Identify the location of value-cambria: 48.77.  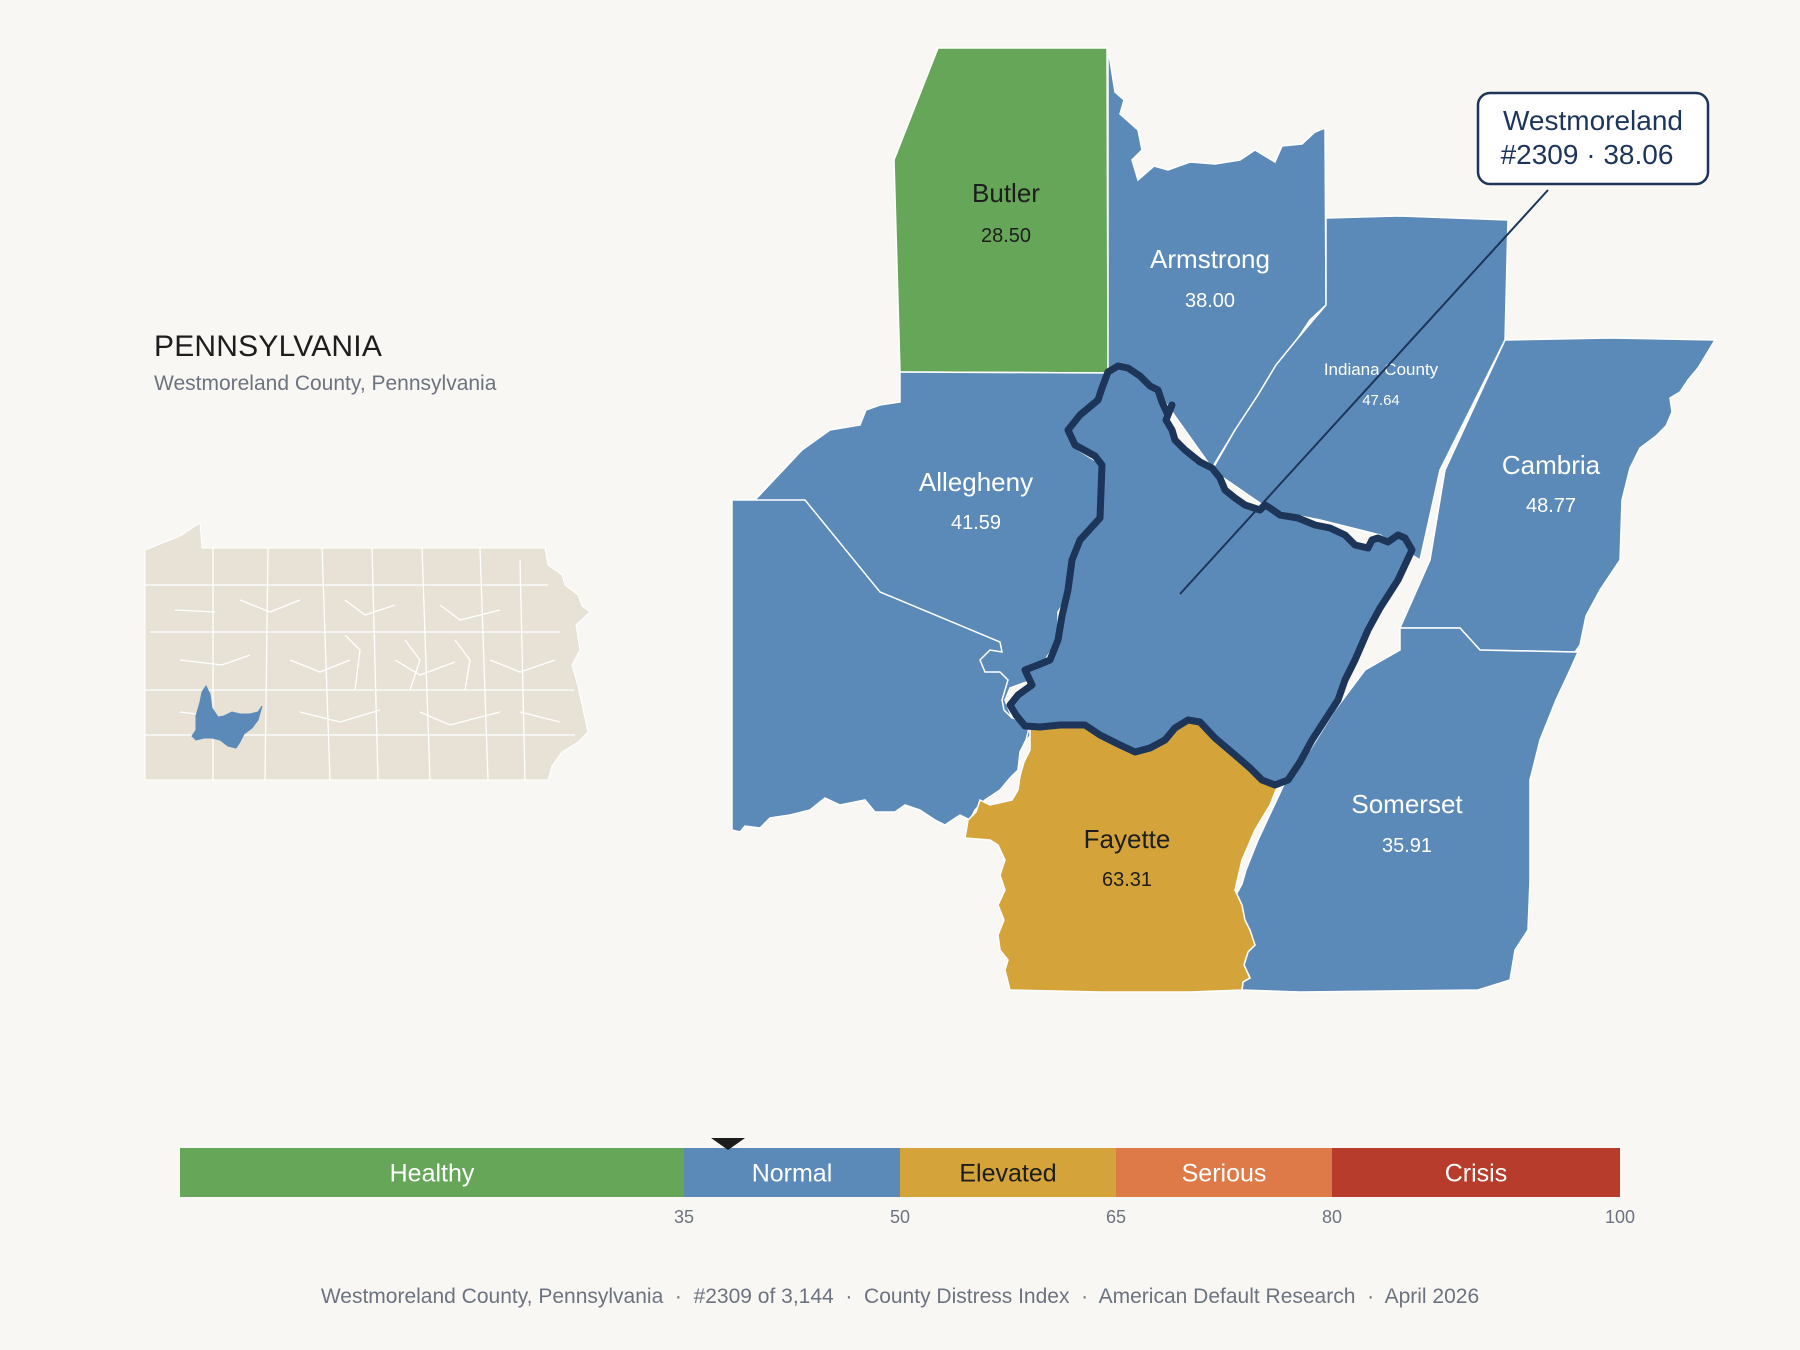
(1551, 506).